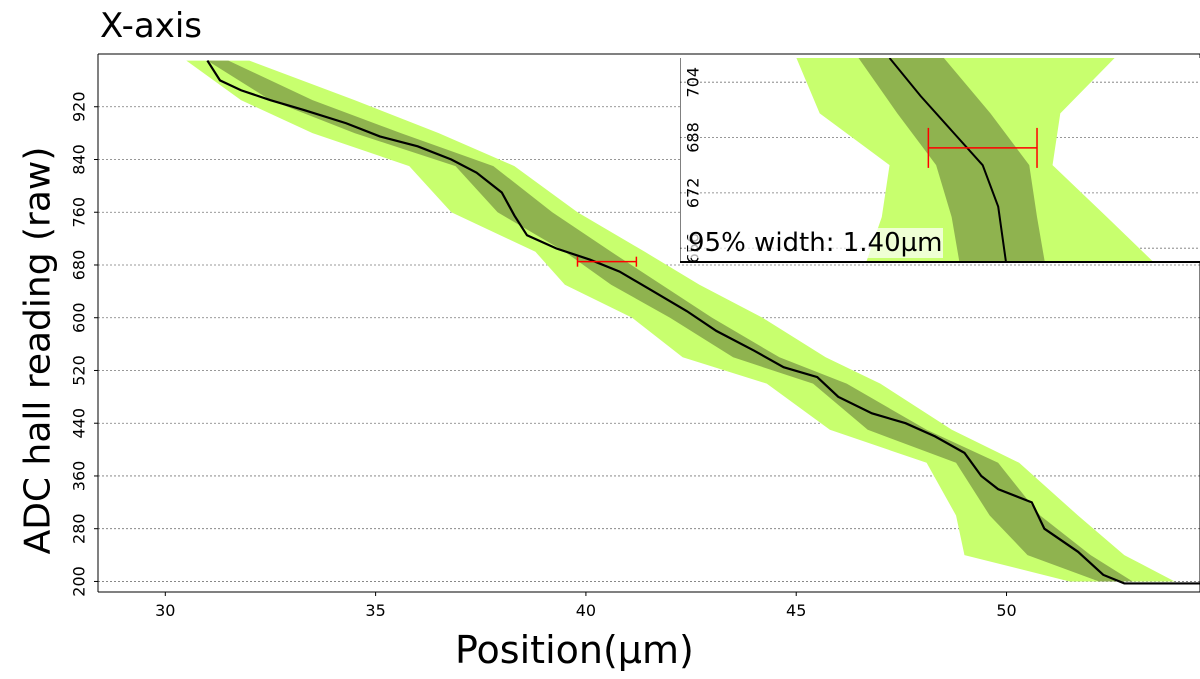 The height and width of the screenshot is (679, 1200). I want to click on x-tick-label: 45, so click(796, 610).